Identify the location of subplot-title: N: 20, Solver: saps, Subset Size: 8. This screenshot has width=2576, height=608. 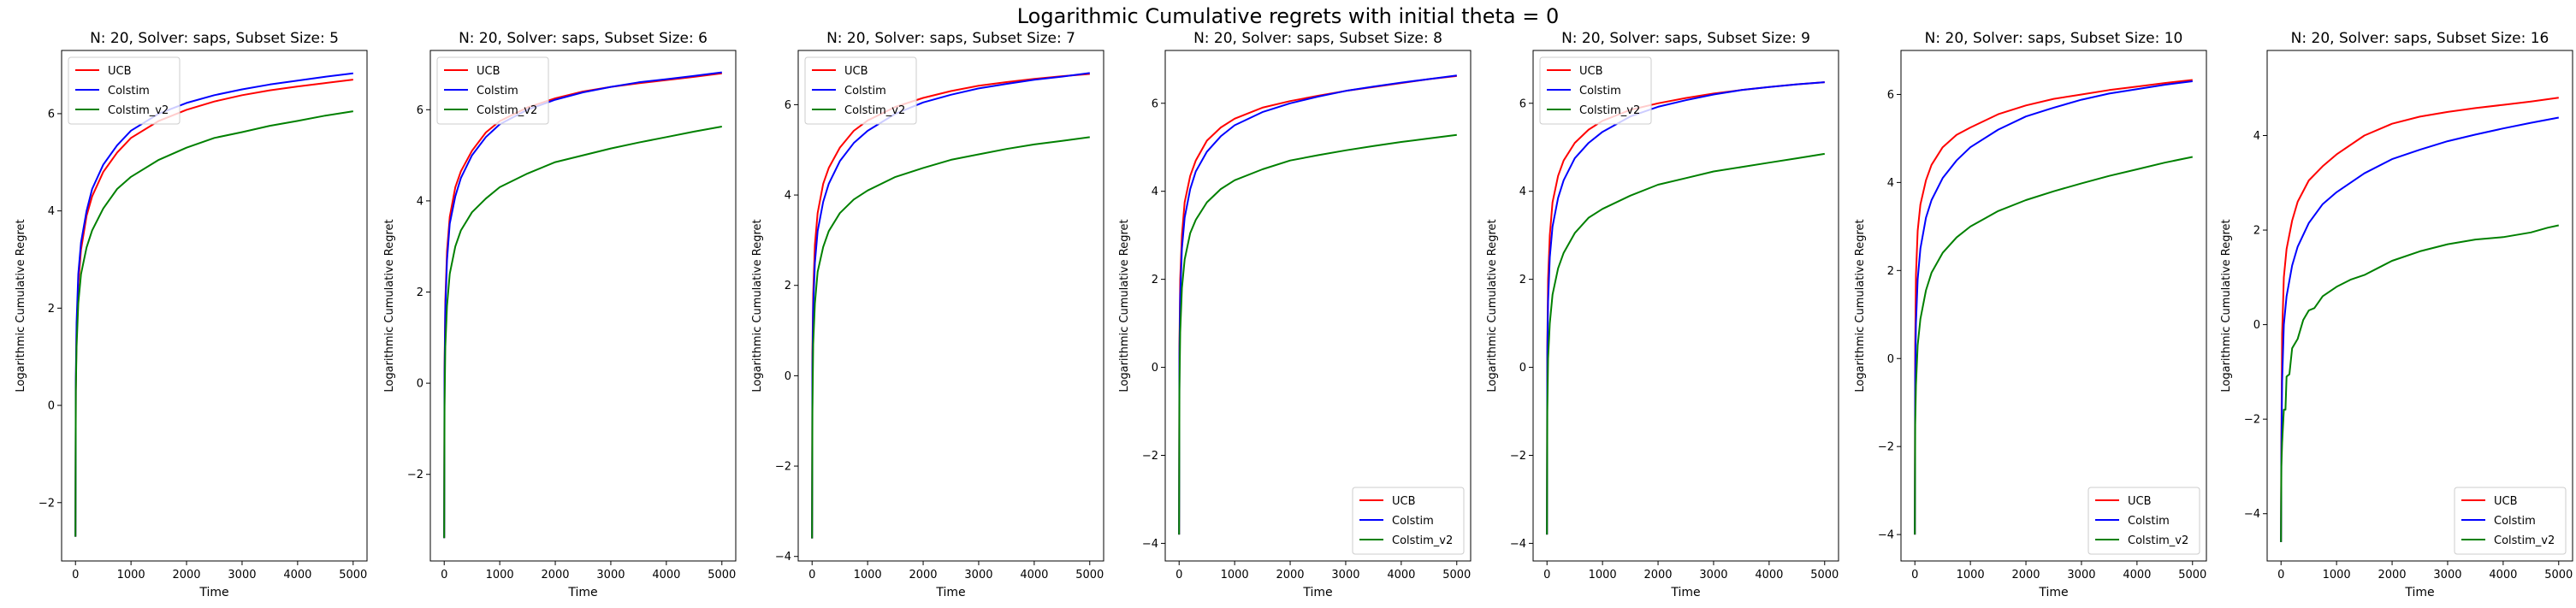
(1317, 38).